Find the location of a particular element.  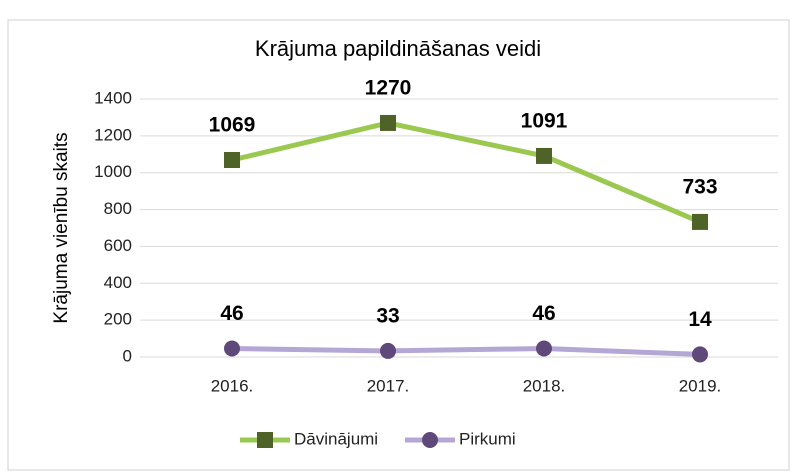

legend-label: Pirkumi is located at coordinates (487, 438).